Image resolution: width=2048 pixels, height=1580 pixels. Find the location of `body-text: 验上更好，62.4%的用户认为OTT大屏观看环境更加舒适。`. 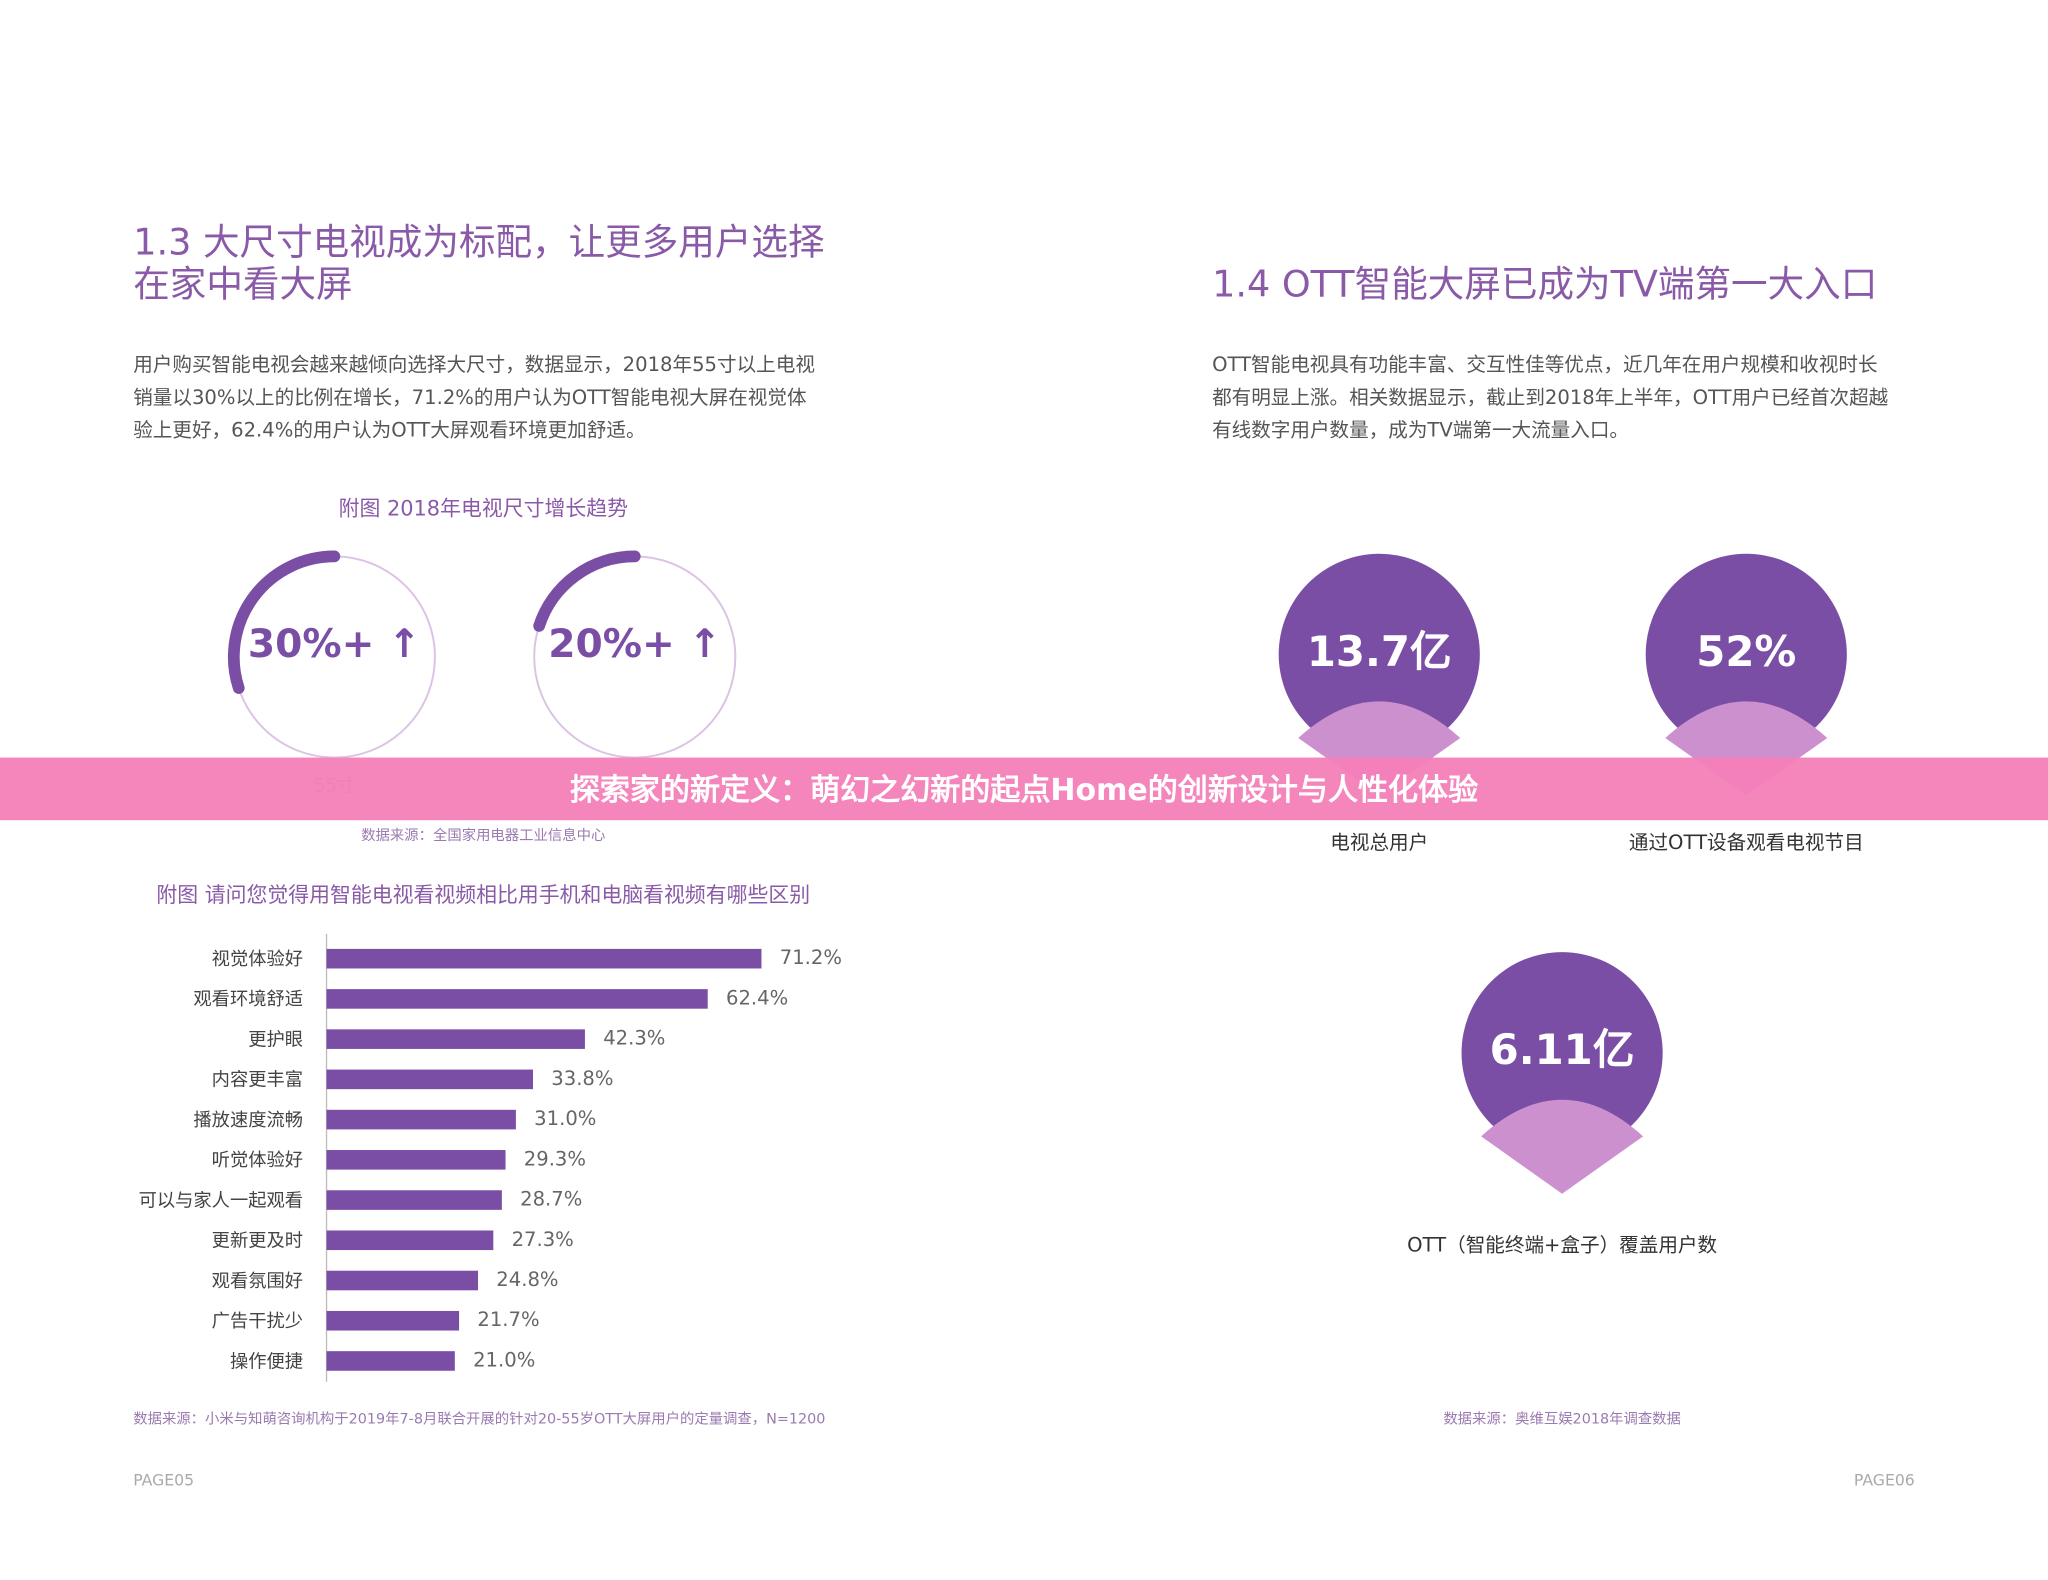

body-text: 验上更好，62.4%的用户认为OTT大屏观看环境更加舒适。 is located at coordinates (389, 430).